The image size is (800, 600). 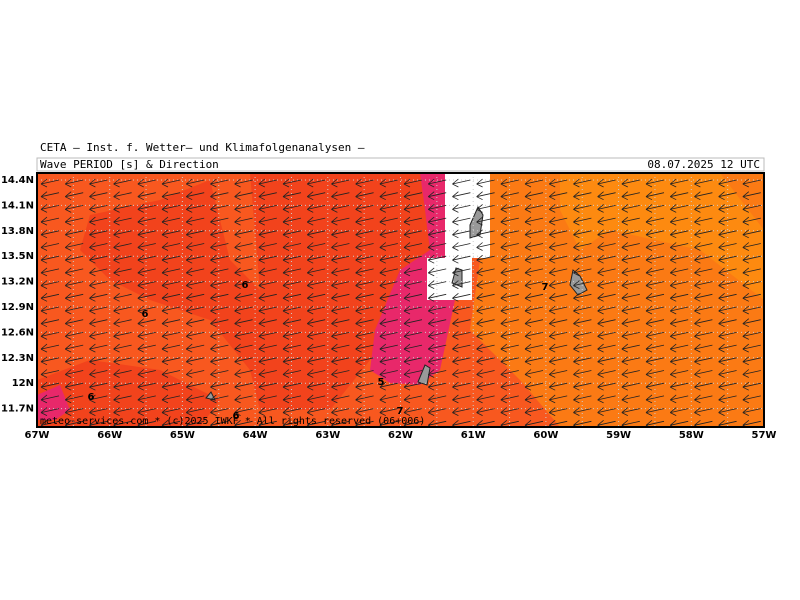 What do you see at coordinates (236, 416) in the screenshot?
I see `contour-label: 6` at bounding box center [236, 416].